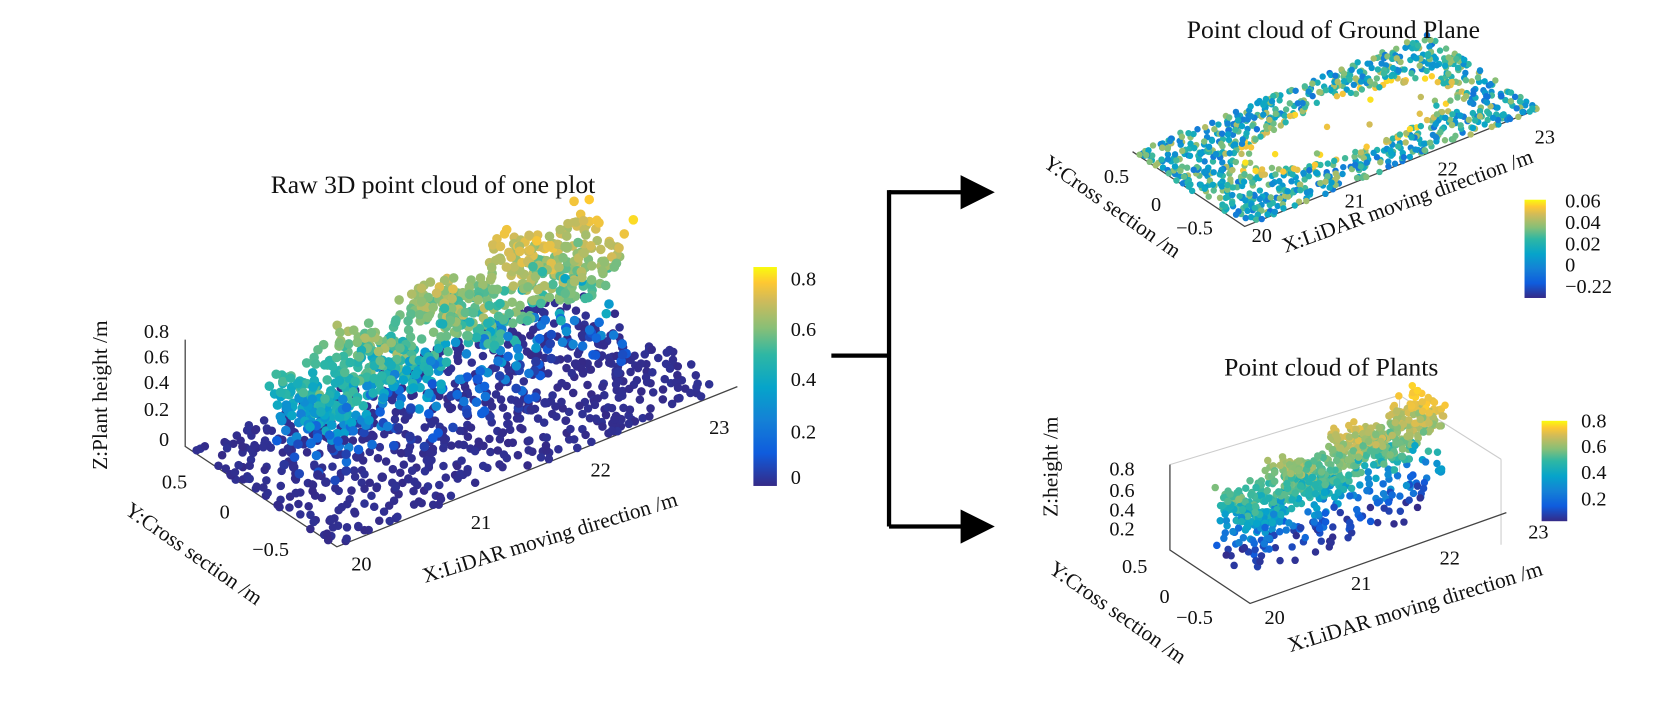 The image size is (1667, 722). Describe the element at coordinates (1593, 447) in the screenshot. I see `colorbar-tick-label: 0.6` at that location.